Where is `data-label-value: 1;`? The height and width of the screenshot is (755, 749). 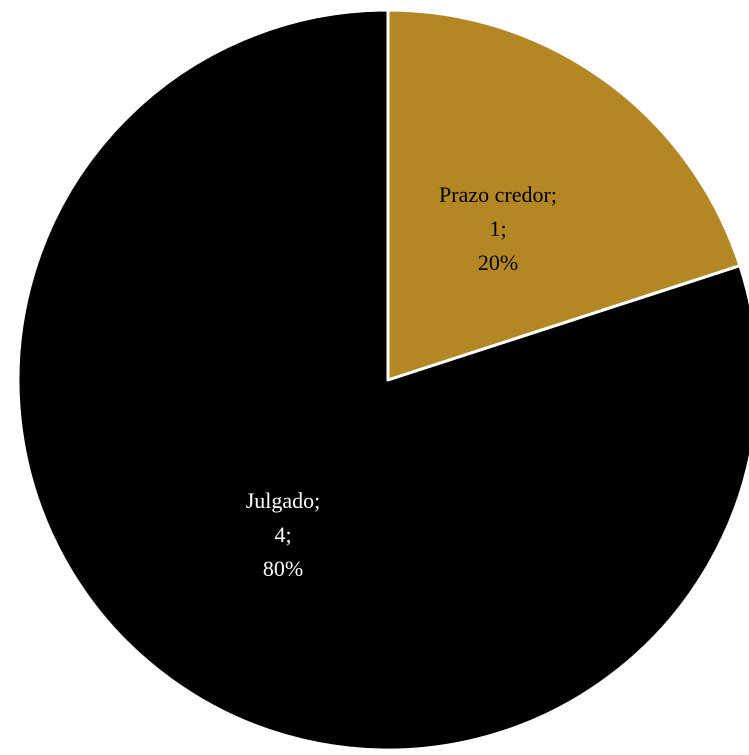
data-label-value: 1; is located at coordinates (497, 228).